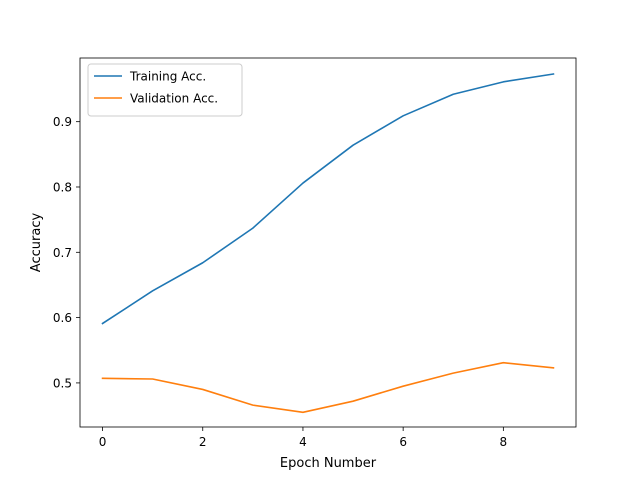  I want to click on x-tick-label: 8, so click(504, 442).